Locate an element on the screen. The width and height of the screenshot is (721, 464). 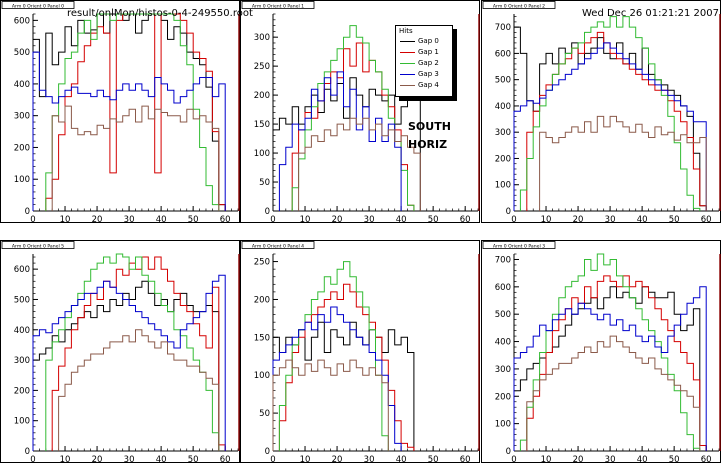
legend-entry: Gap 1 is located at coordinates (424, 53).